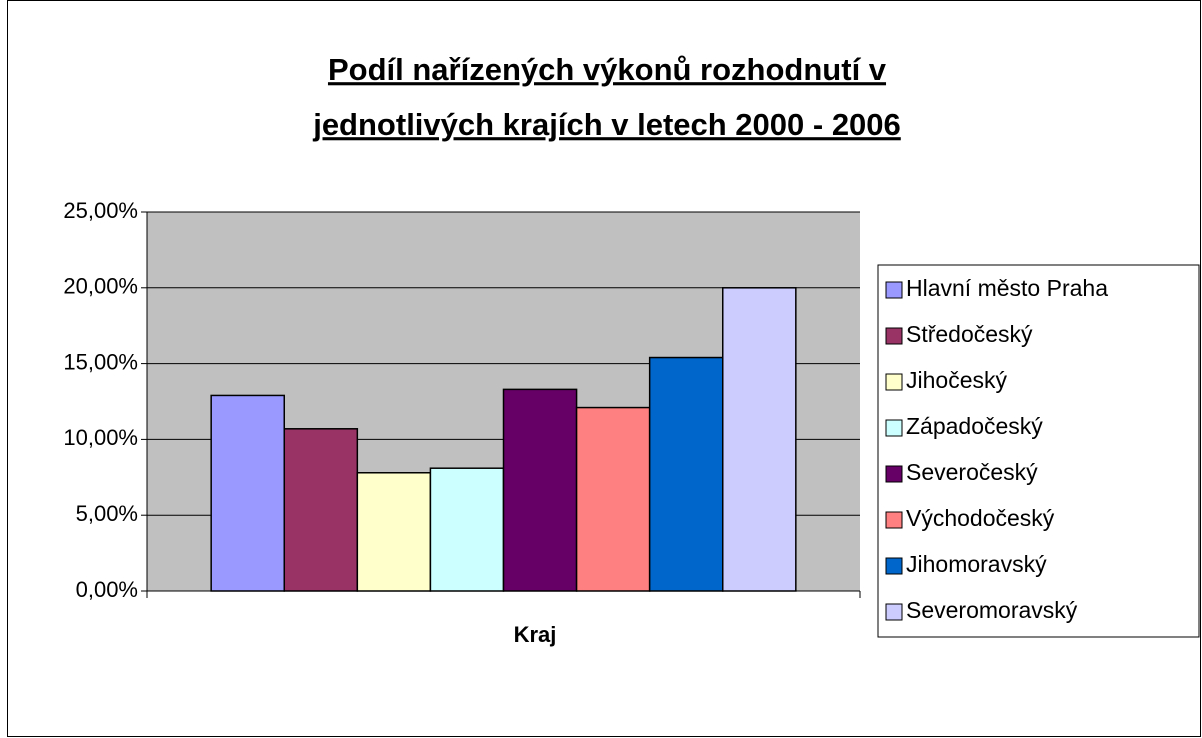 The width and height of the screenshot is (1202, 738). What do you see at coordinates (972, 472) in the screenshot?
I see `legend-label: Severočeský` at bounding box center [972, 472].